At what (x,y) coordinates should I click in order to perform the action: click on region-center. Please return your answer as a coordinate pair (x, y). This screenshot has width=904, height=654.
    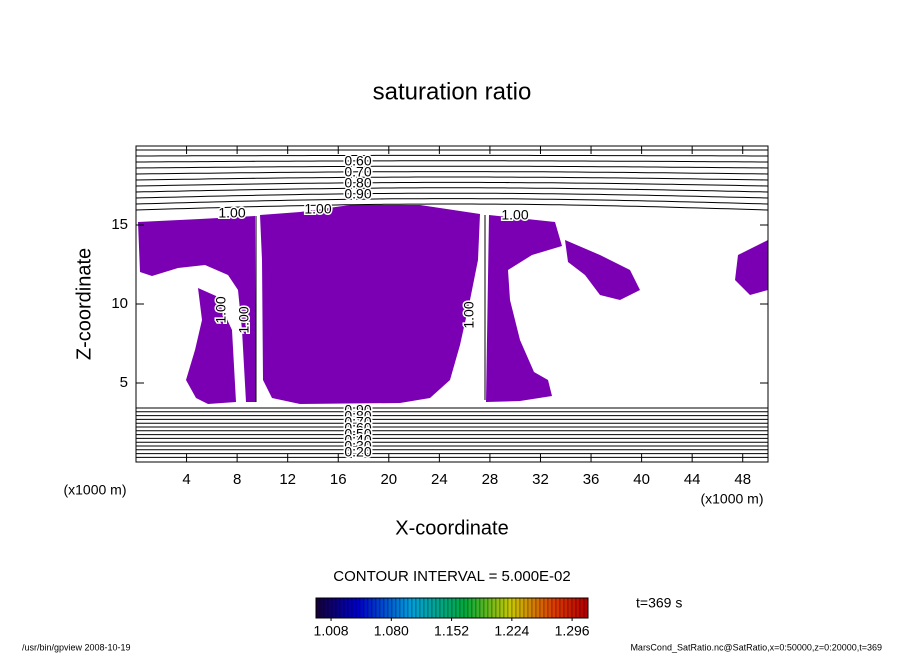
    Looking at the image, I should click on (370, 304).